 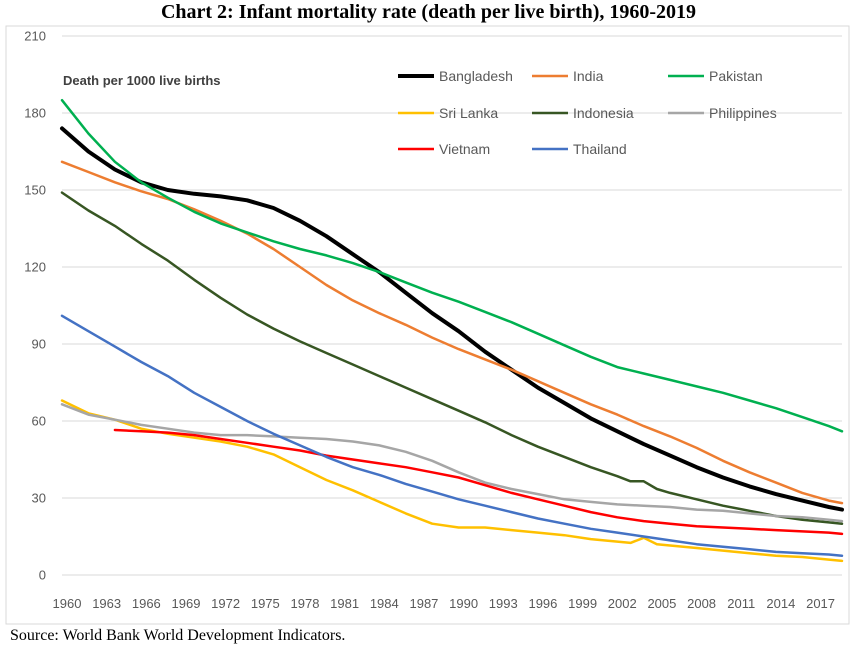 What do you see at coordinates (600, 149) in the screenshot?
I see `legend-label-thailand: Thailand` at bounding box center [600, 149].